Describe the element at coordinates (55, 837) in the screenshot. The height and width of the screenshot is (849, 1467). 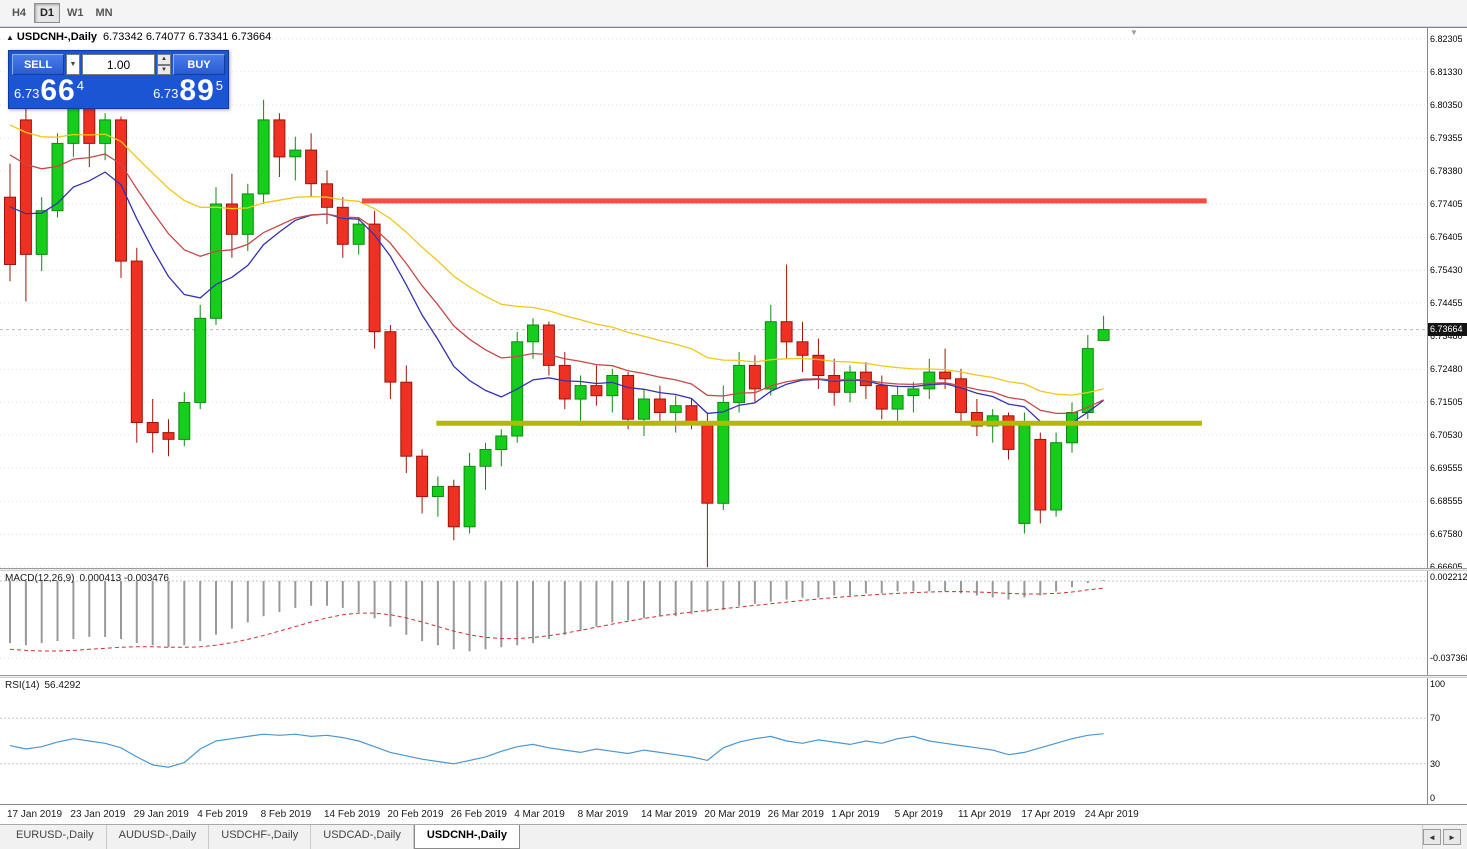
I see `chart-tab-eurusd: EURUSD-,Daily` at that location.